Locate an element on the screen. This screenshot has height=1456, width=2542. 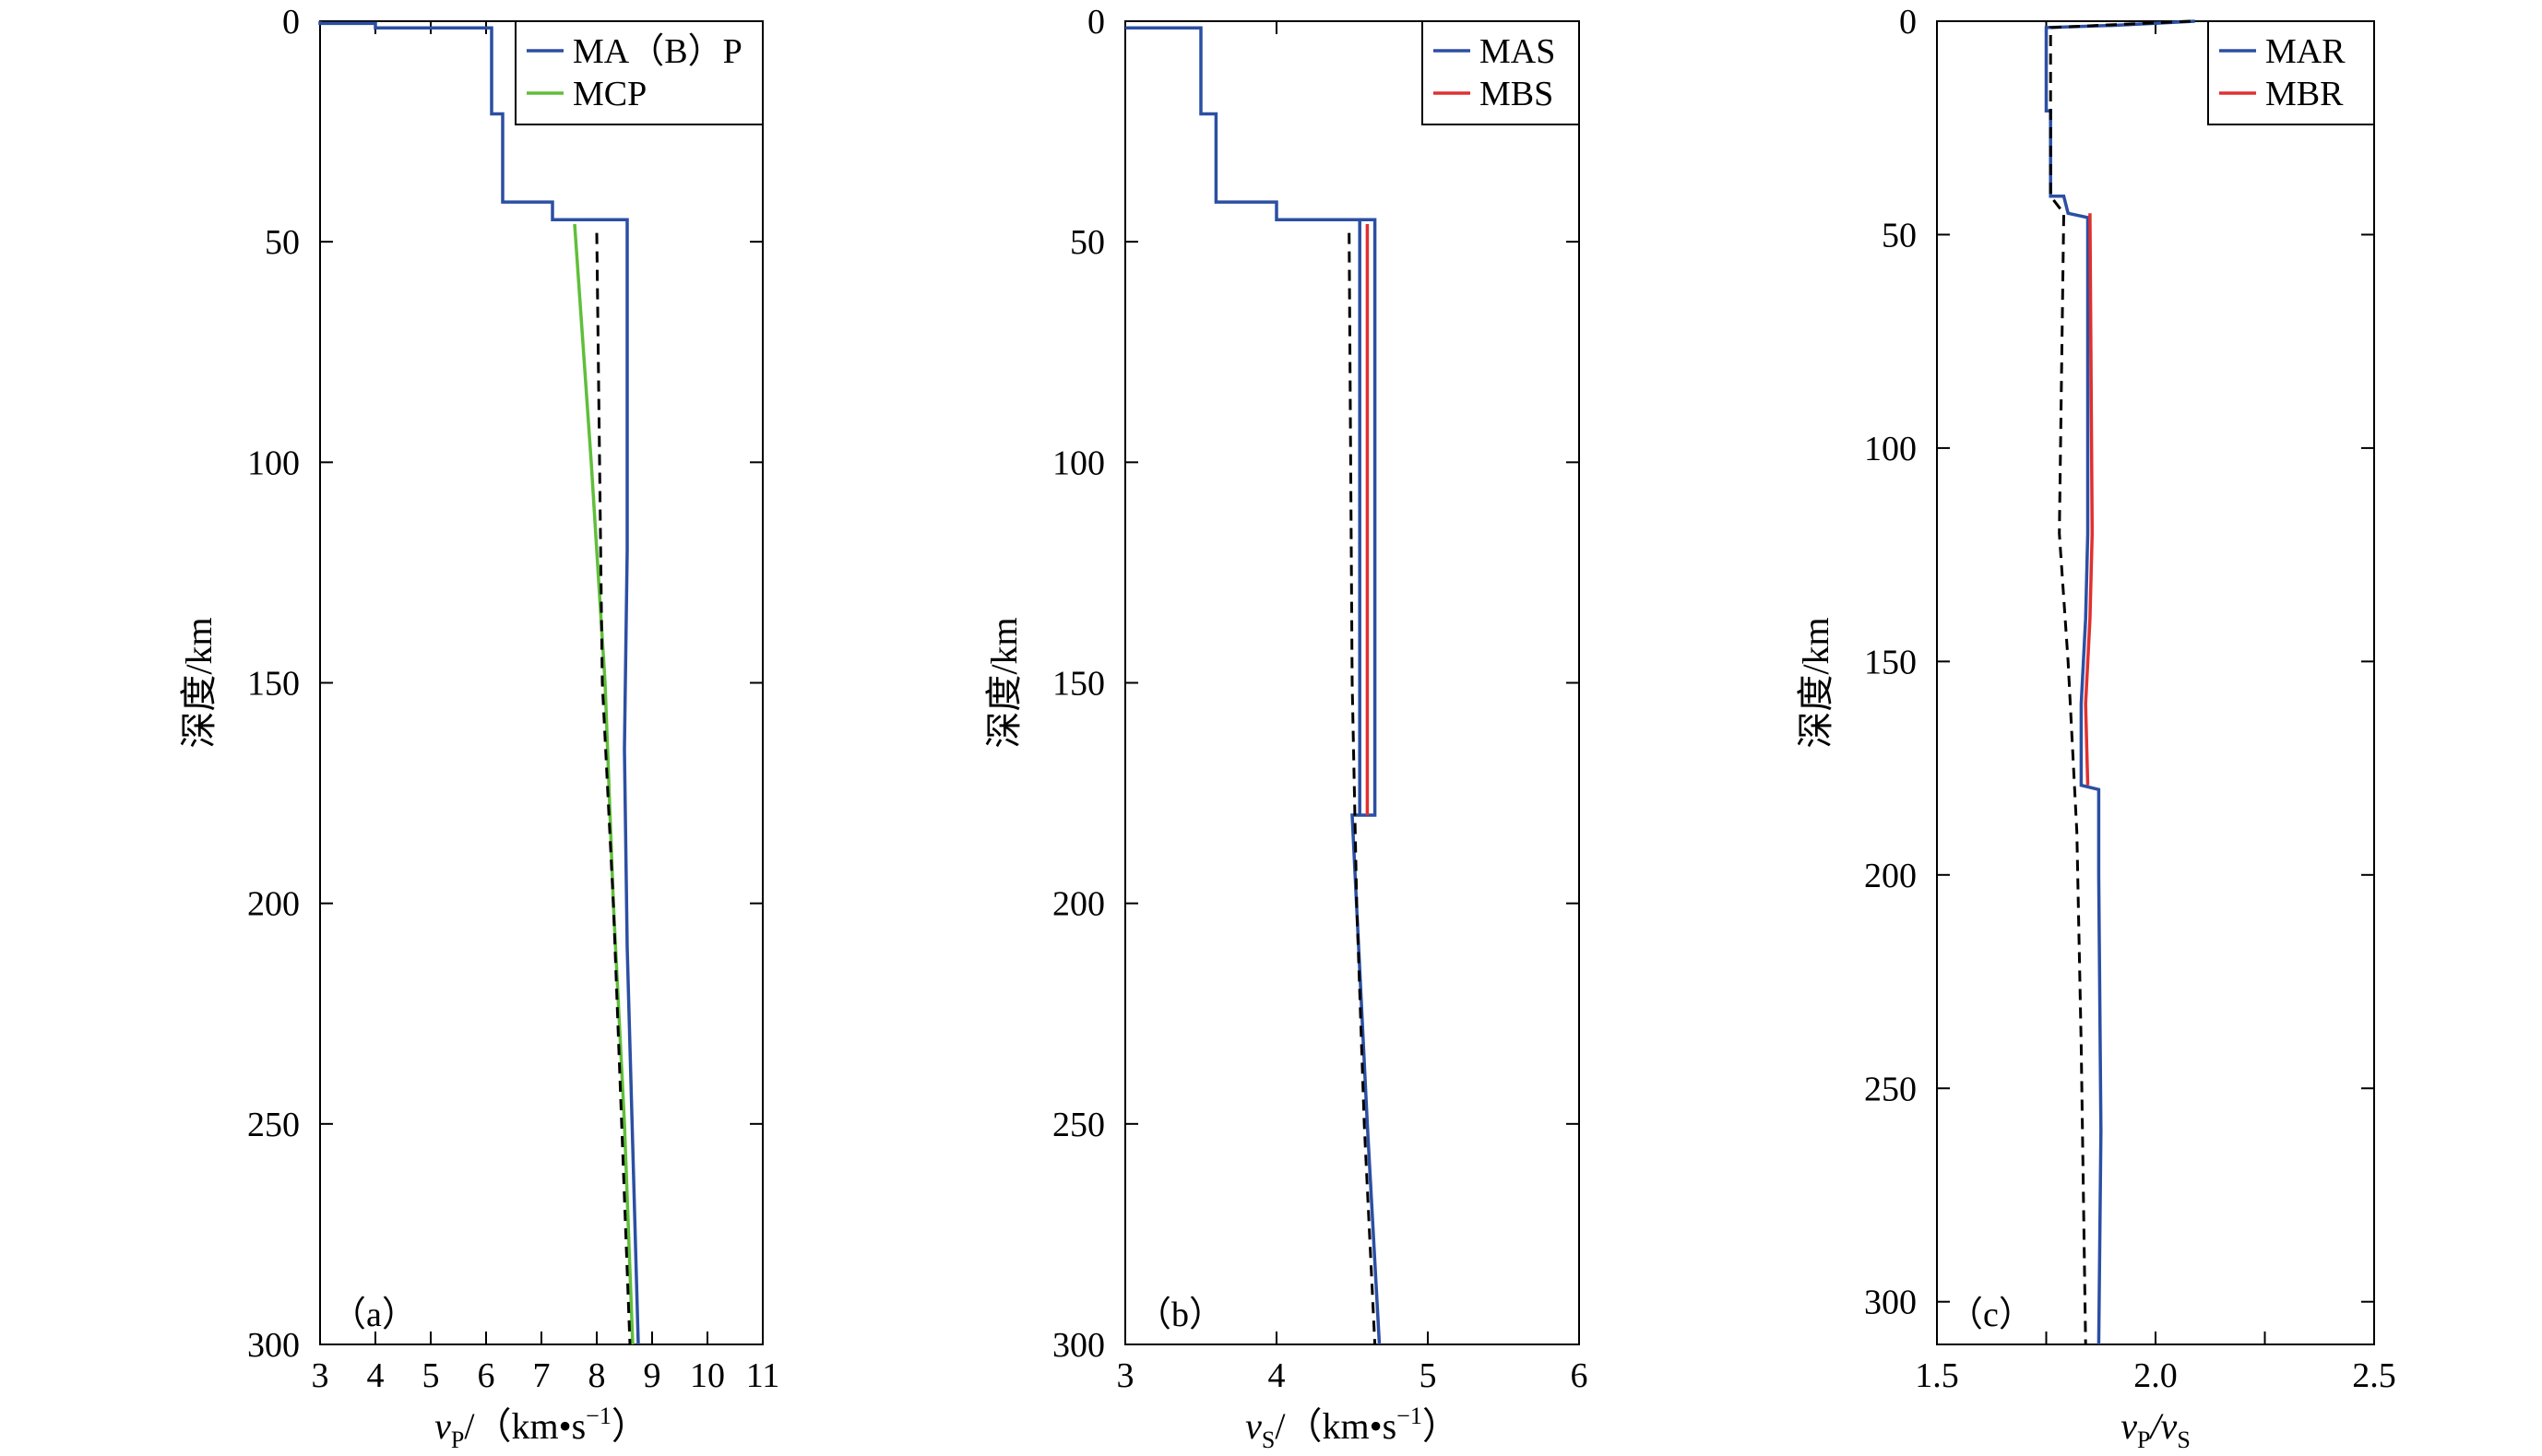
x-tick-label: 1.5 is located at coordinates (1937, 1375).